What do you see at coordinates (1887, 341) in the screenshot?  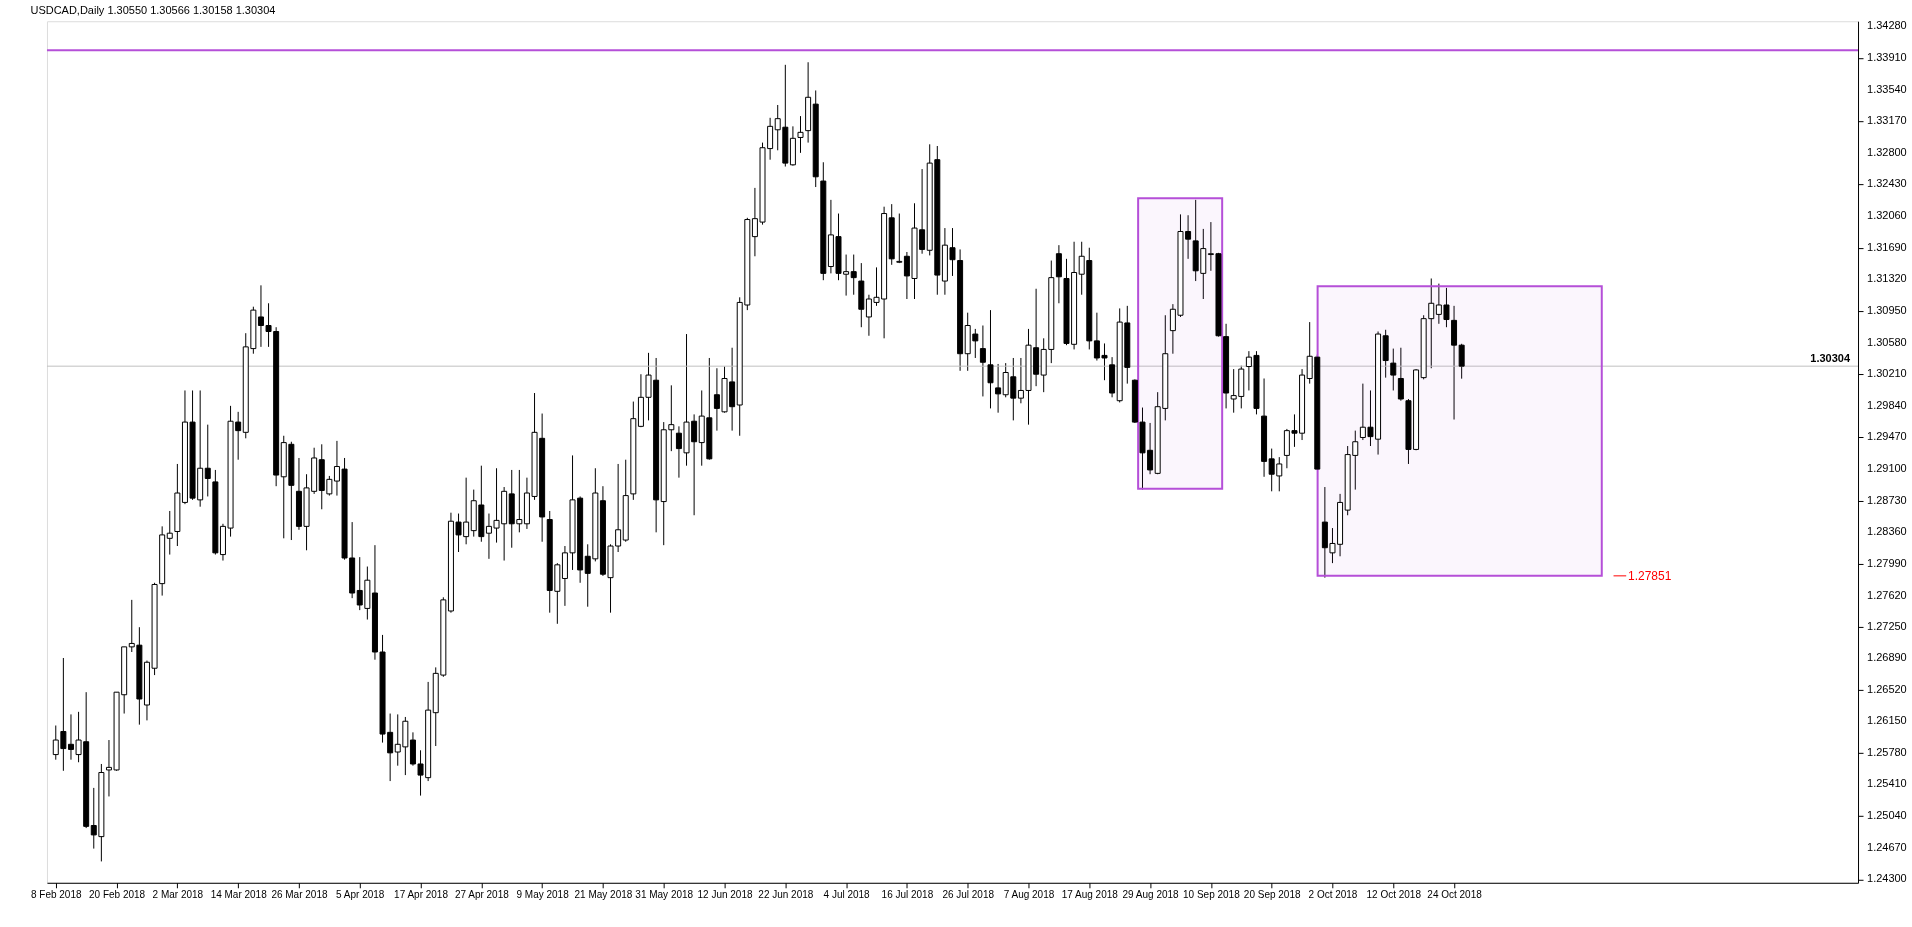 I see `y-tick-label: 1.30580` at bounding box center [1887, 341].